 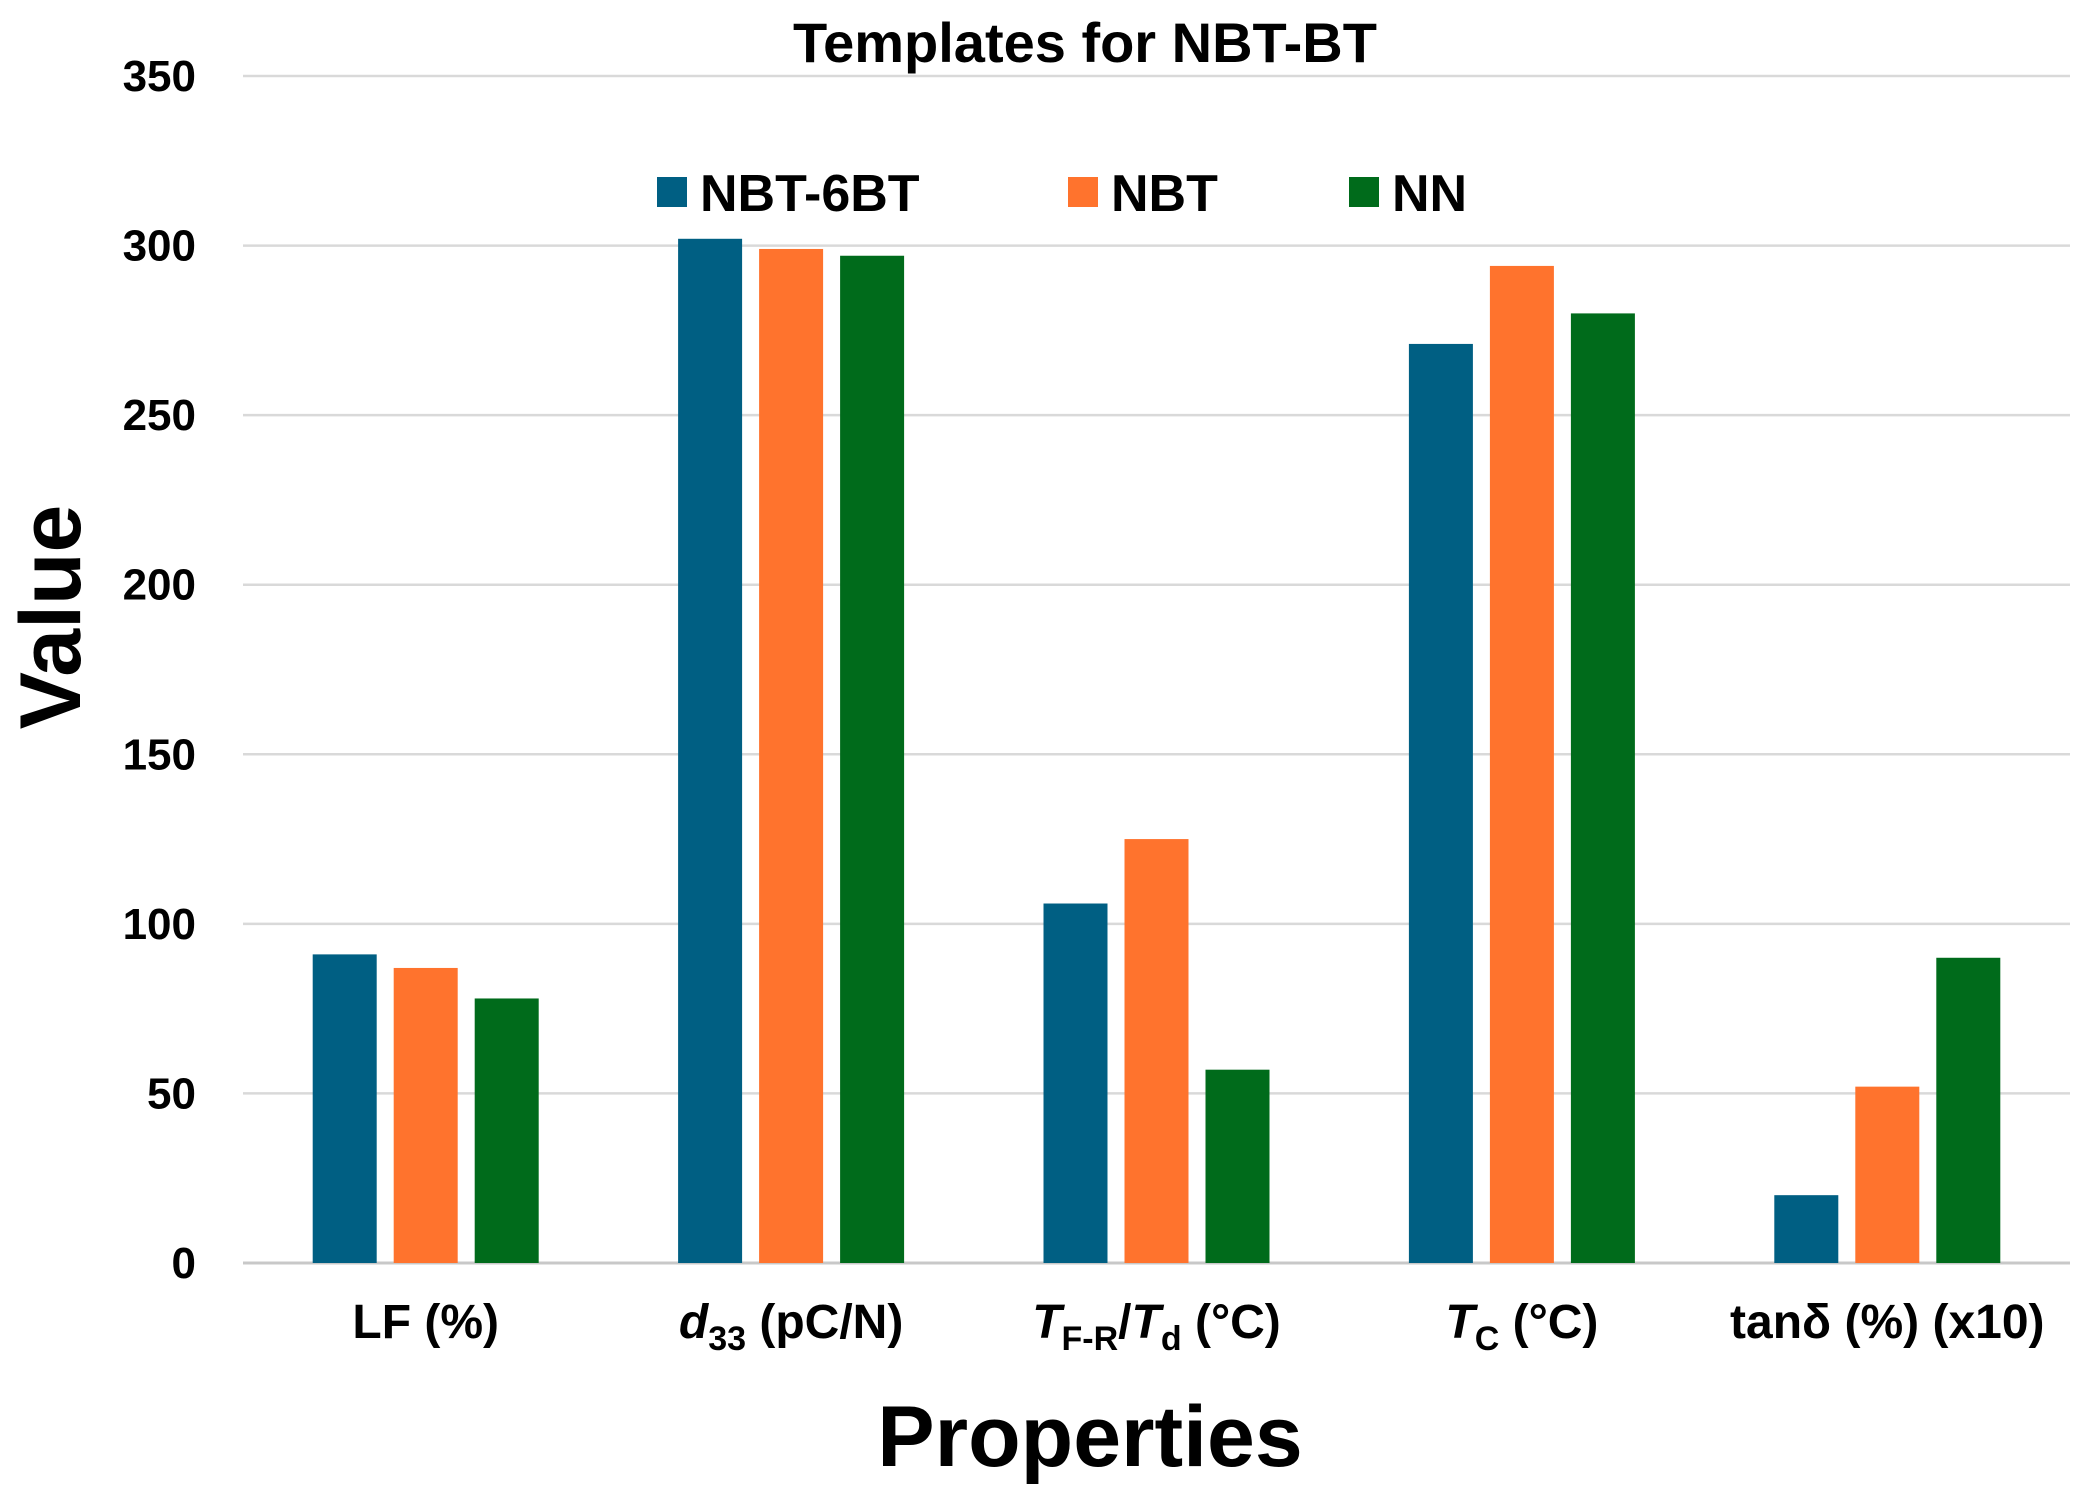 What do you see at coordinates (1440, 803) in the screenshot?
I see `bar-nbt-6bt-tc` at bounding box center [1440, 803].